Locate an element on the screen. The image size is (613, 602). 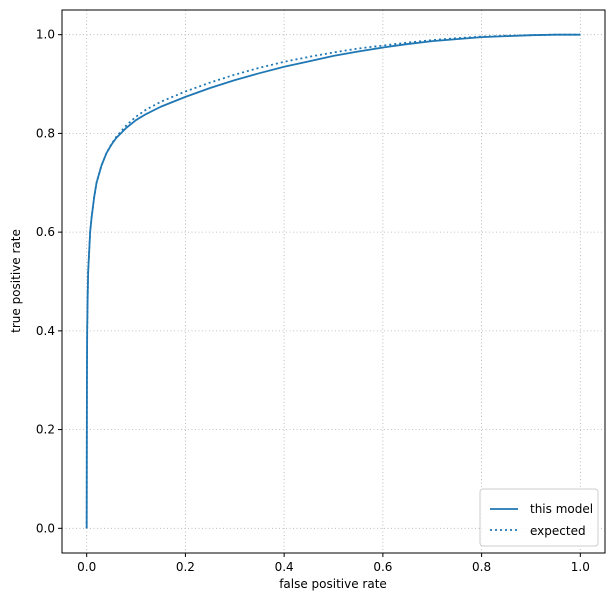
legend-box is located at coordinates (539, 517).